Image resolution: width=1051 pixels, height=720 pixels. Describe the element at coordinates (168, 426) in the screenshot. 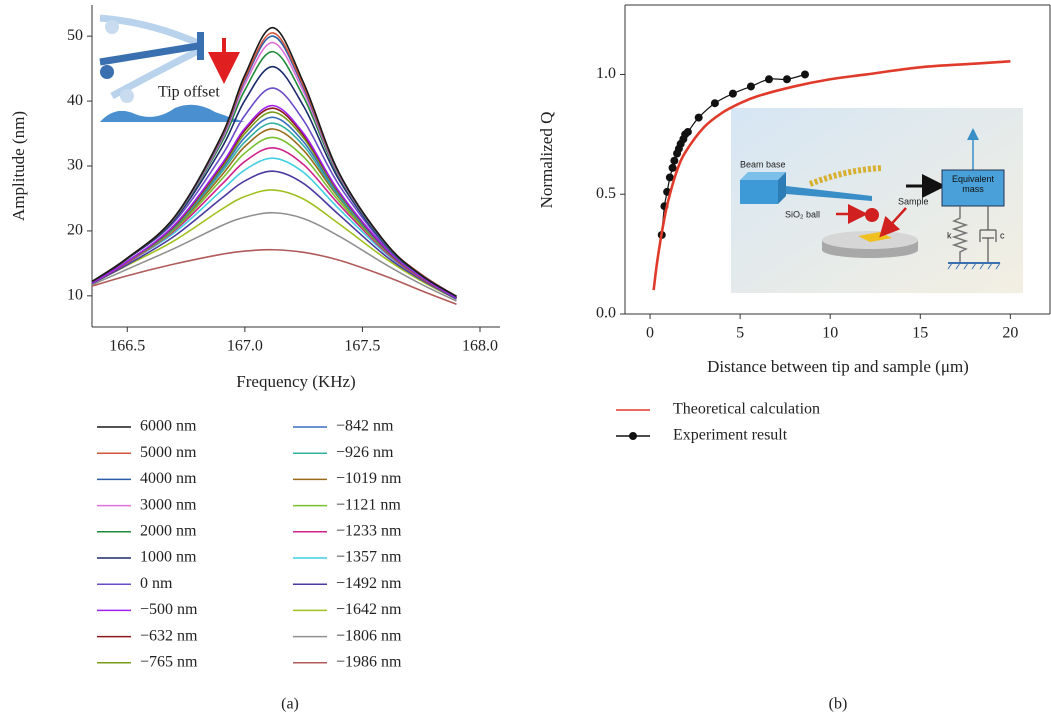

I see `legend-label: 6000 nm` at that location.